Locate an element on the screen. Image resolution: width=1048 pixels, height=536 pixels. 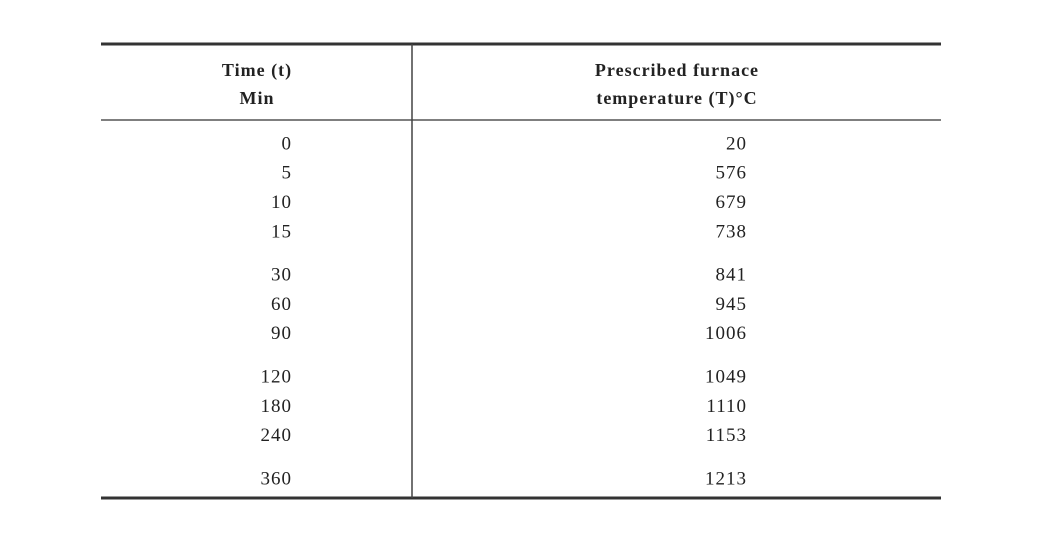
temperature-cell: 738 is located at coordinates (732, 231).